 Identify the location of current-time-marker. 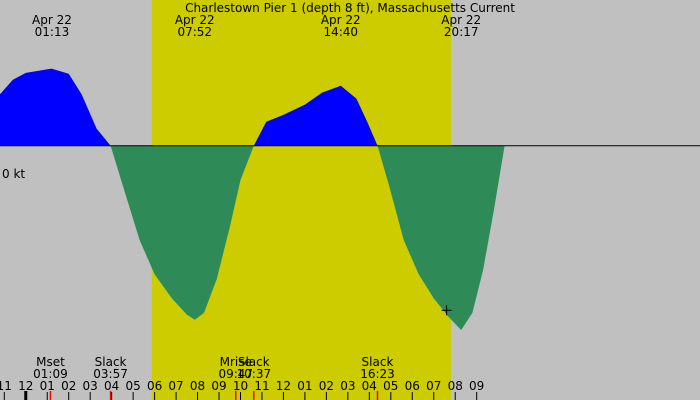
(446, 310).